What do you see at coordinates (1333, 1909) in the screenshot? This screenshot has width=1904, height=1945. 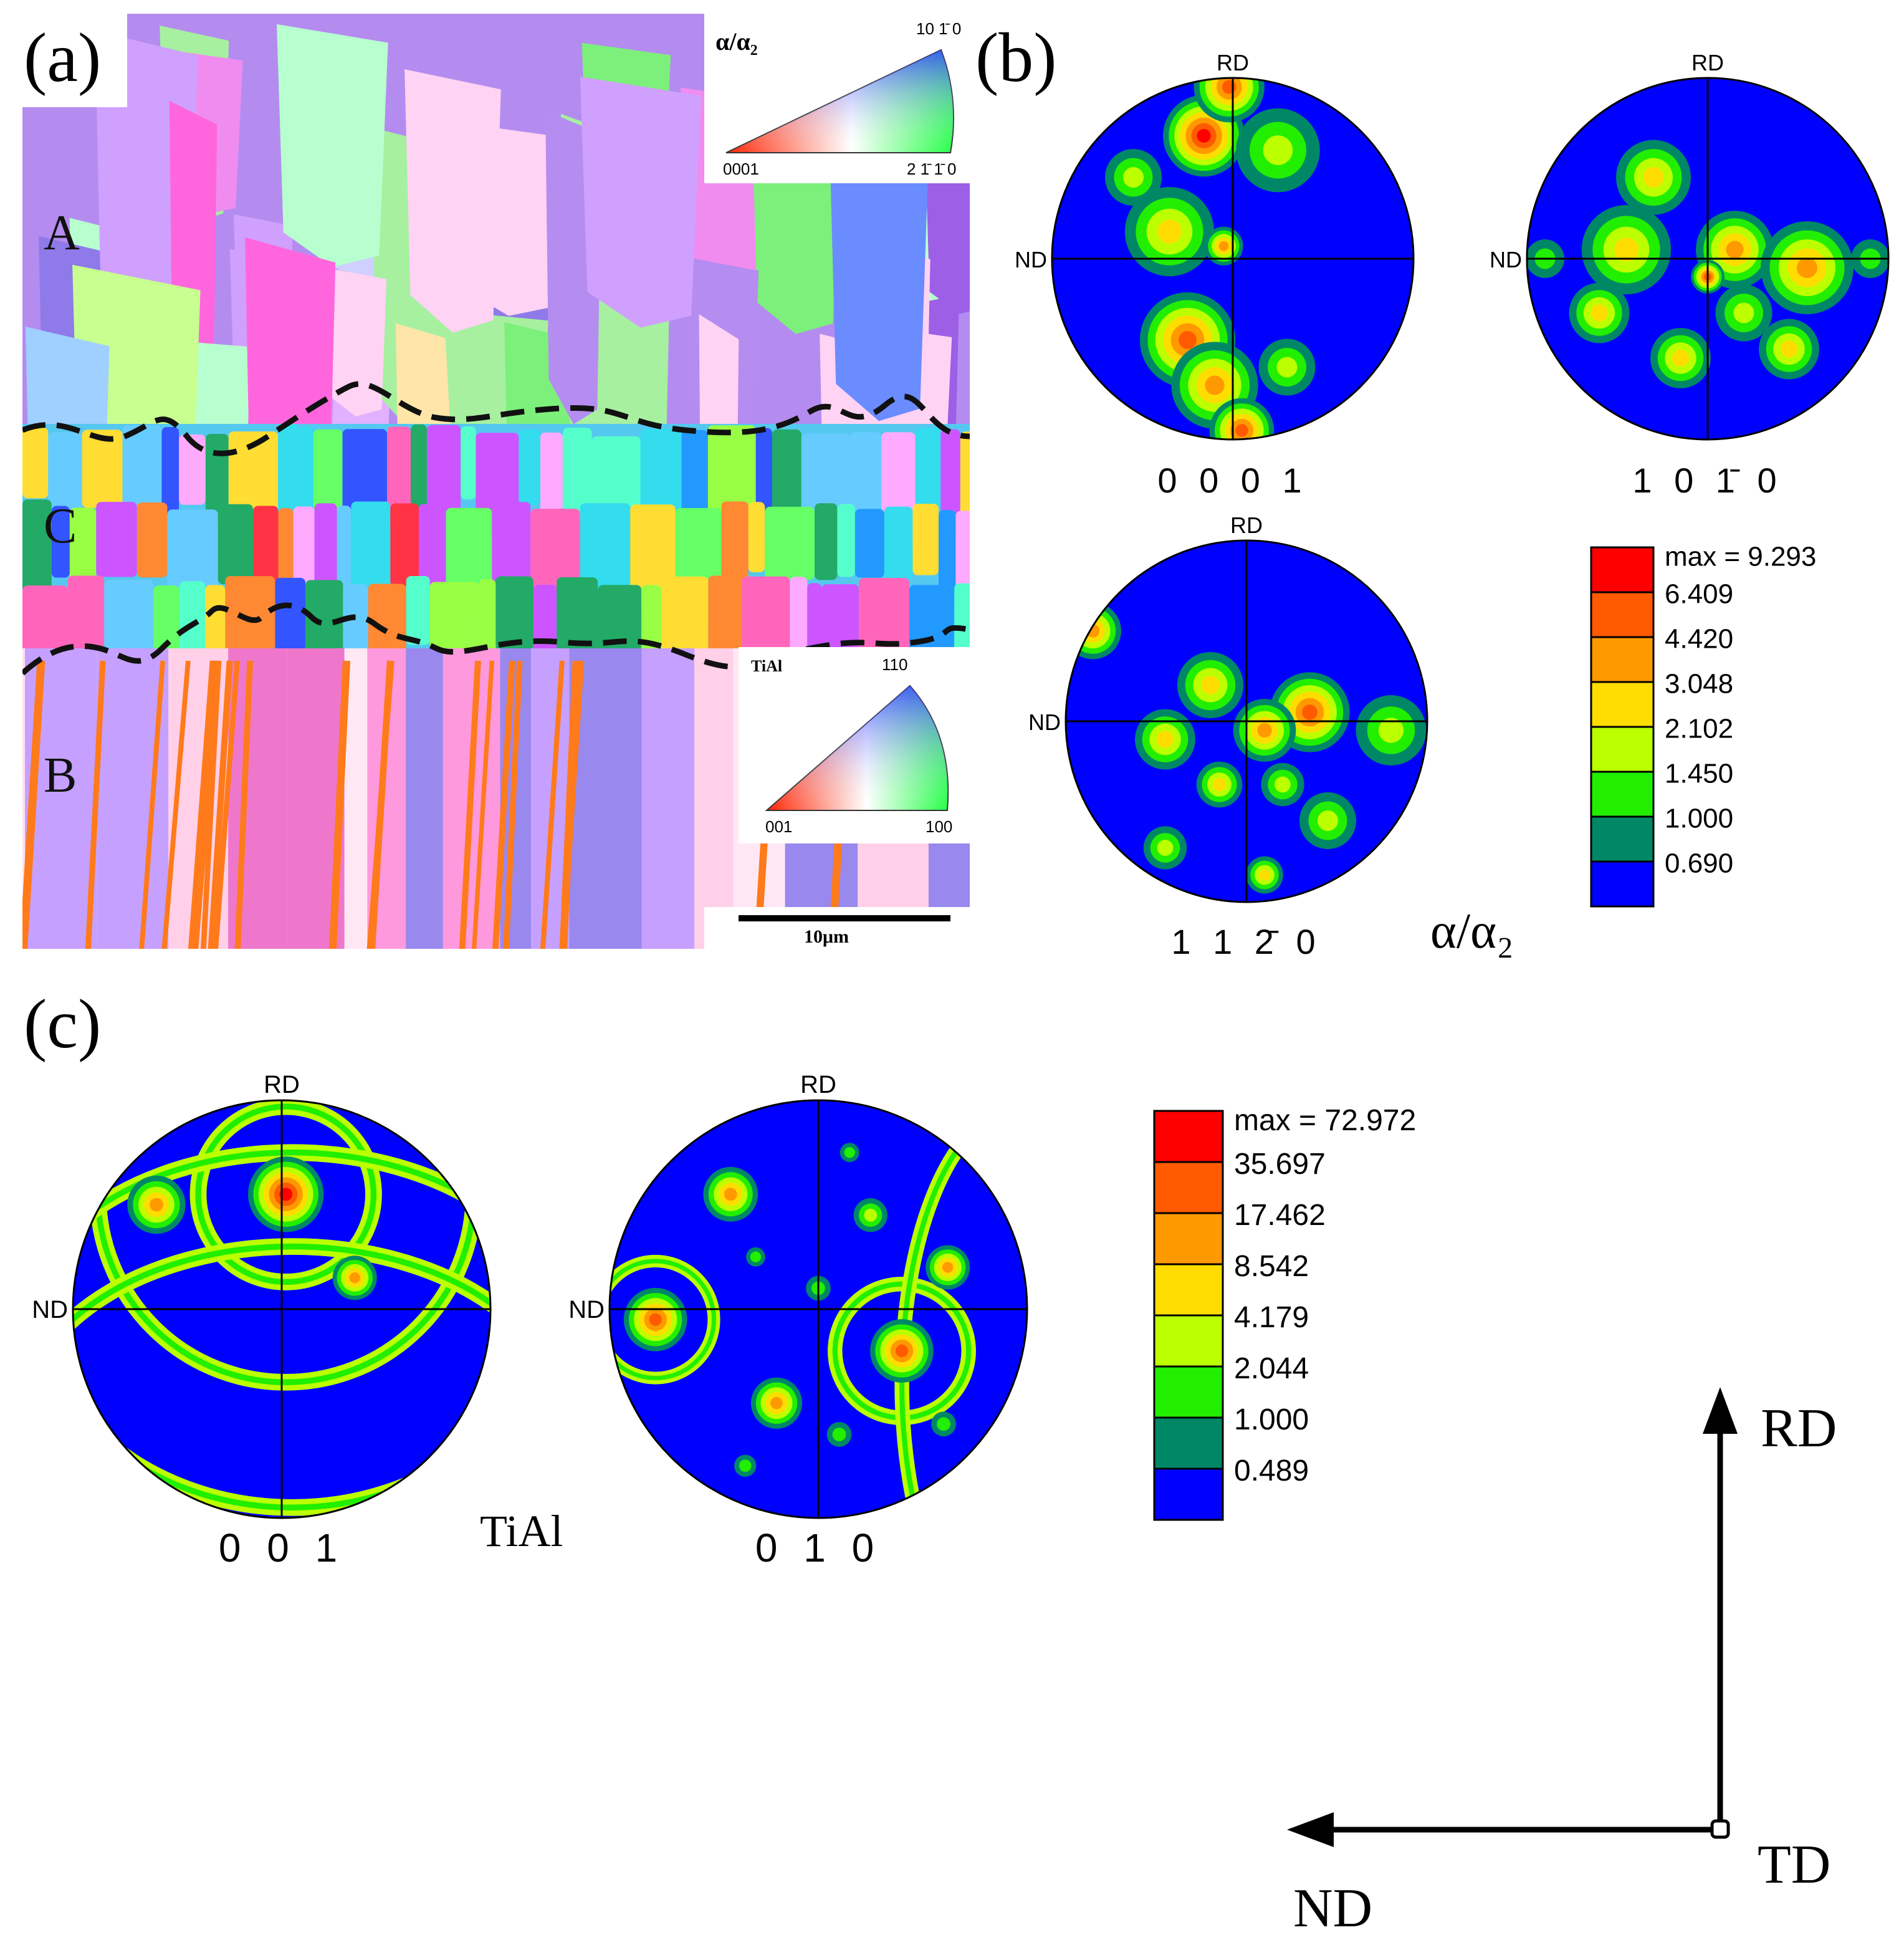 I see `nd-axis-label: ND` at bounding box center [1333, 1909].